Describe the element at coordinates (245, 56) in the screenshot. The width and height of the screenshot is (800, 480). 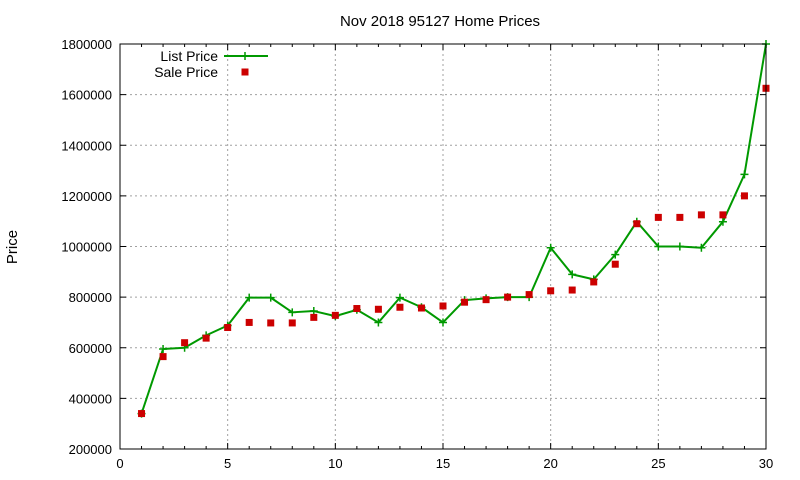
I see `legend-swatch-list-price-marker` at that location.